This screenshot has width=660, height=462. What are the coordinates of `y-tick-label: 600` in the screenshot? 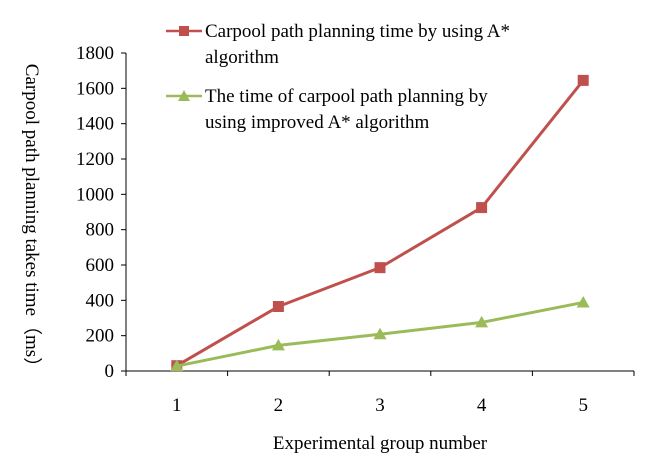 It's located at (100, 265).